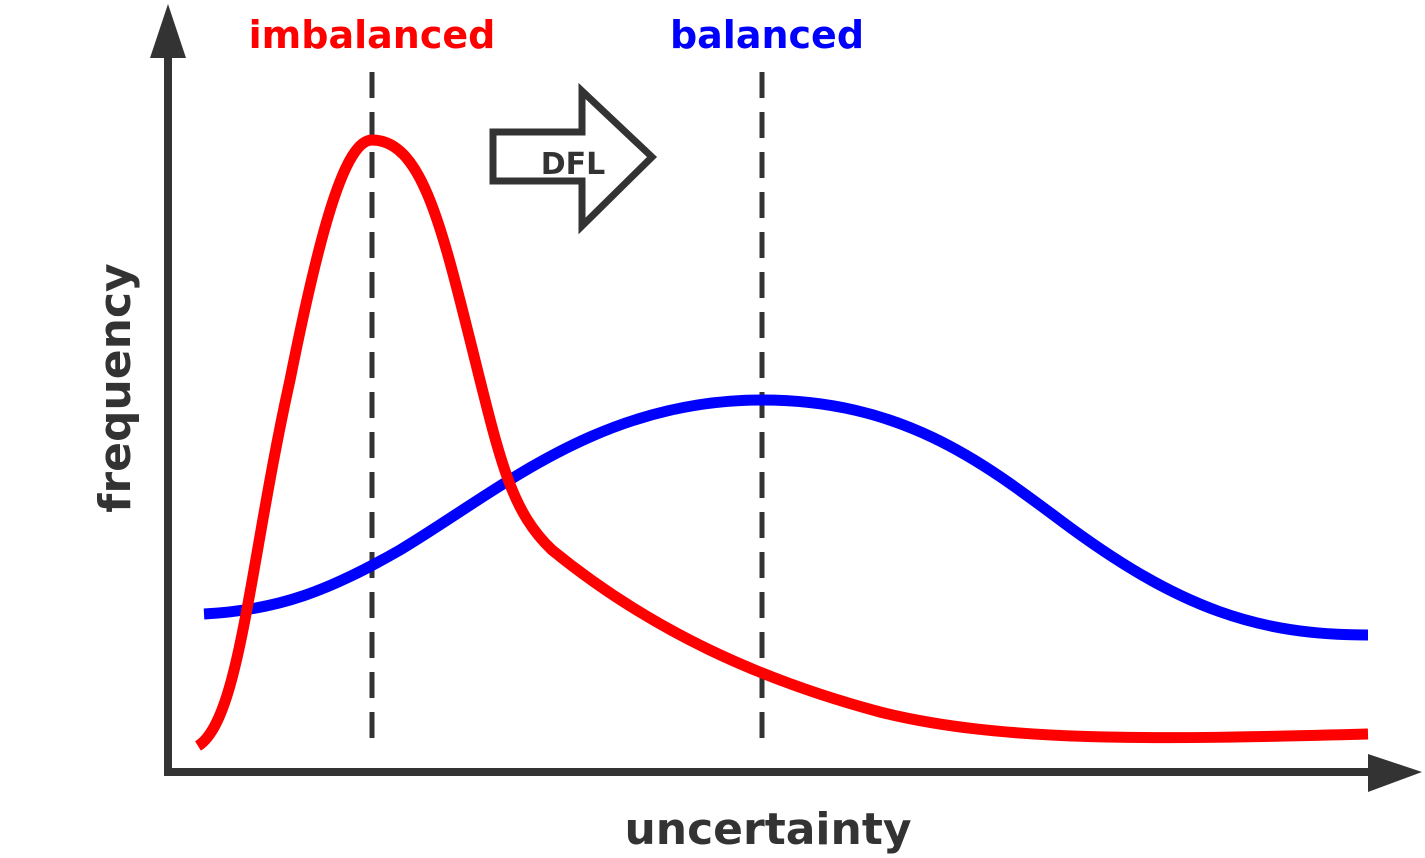  I want to click on y-axis-label: frequency, so click(115, 387).